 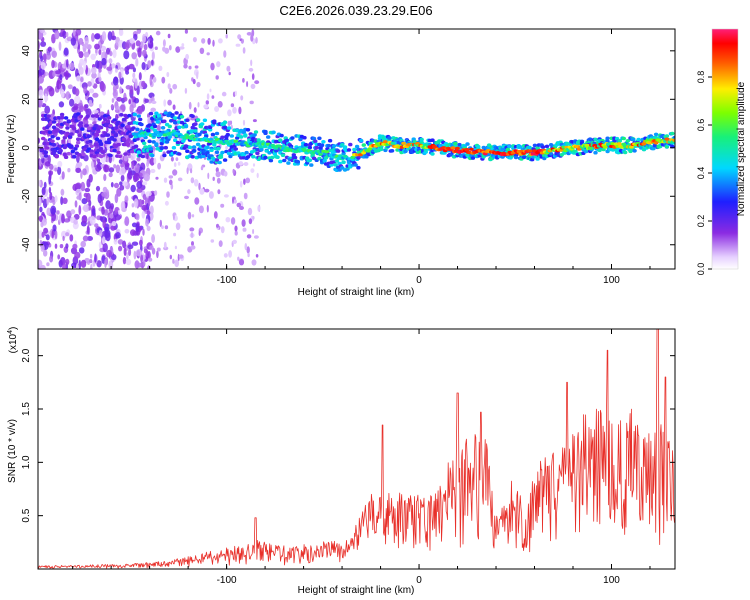 What do you see at coordinates (419, 580) in the screenshot?
I see `x-tick-label: 0` at bounding box center [419, 580].